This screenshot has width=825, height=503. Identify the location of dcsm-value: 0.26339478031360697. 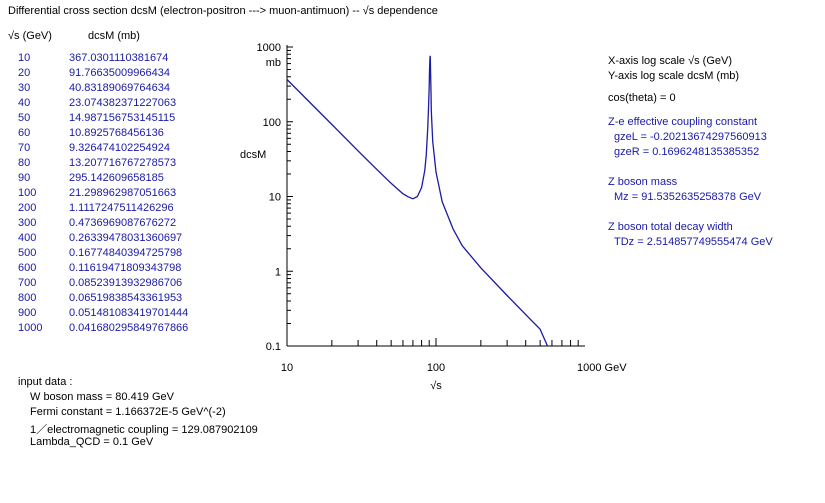
(126, 238).